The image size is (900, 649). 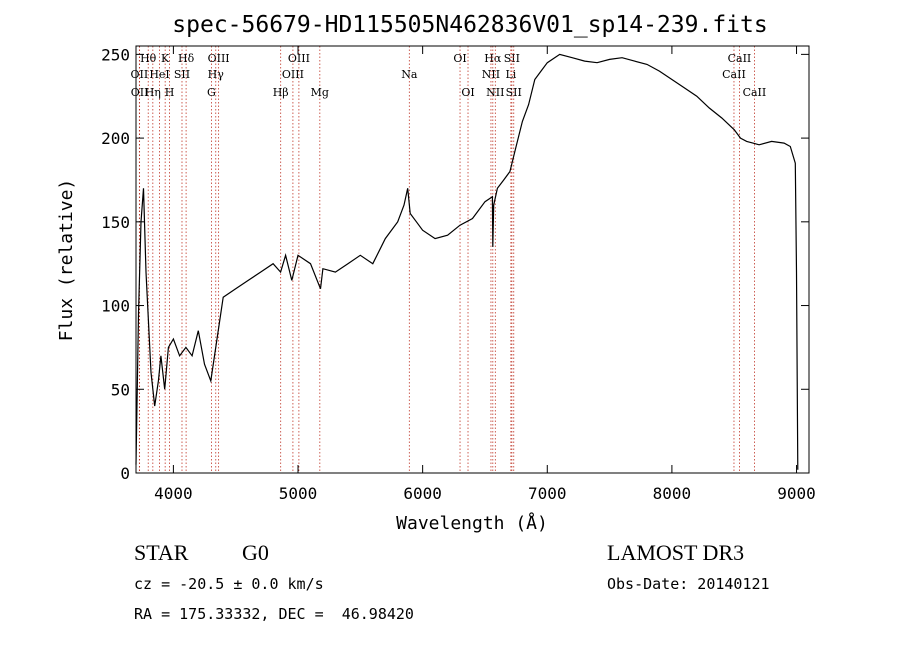 What do you see at coordinates (186, 58) in the screenshot?
I see `line-label-6: Hδ` at bounding box center [186, 58].